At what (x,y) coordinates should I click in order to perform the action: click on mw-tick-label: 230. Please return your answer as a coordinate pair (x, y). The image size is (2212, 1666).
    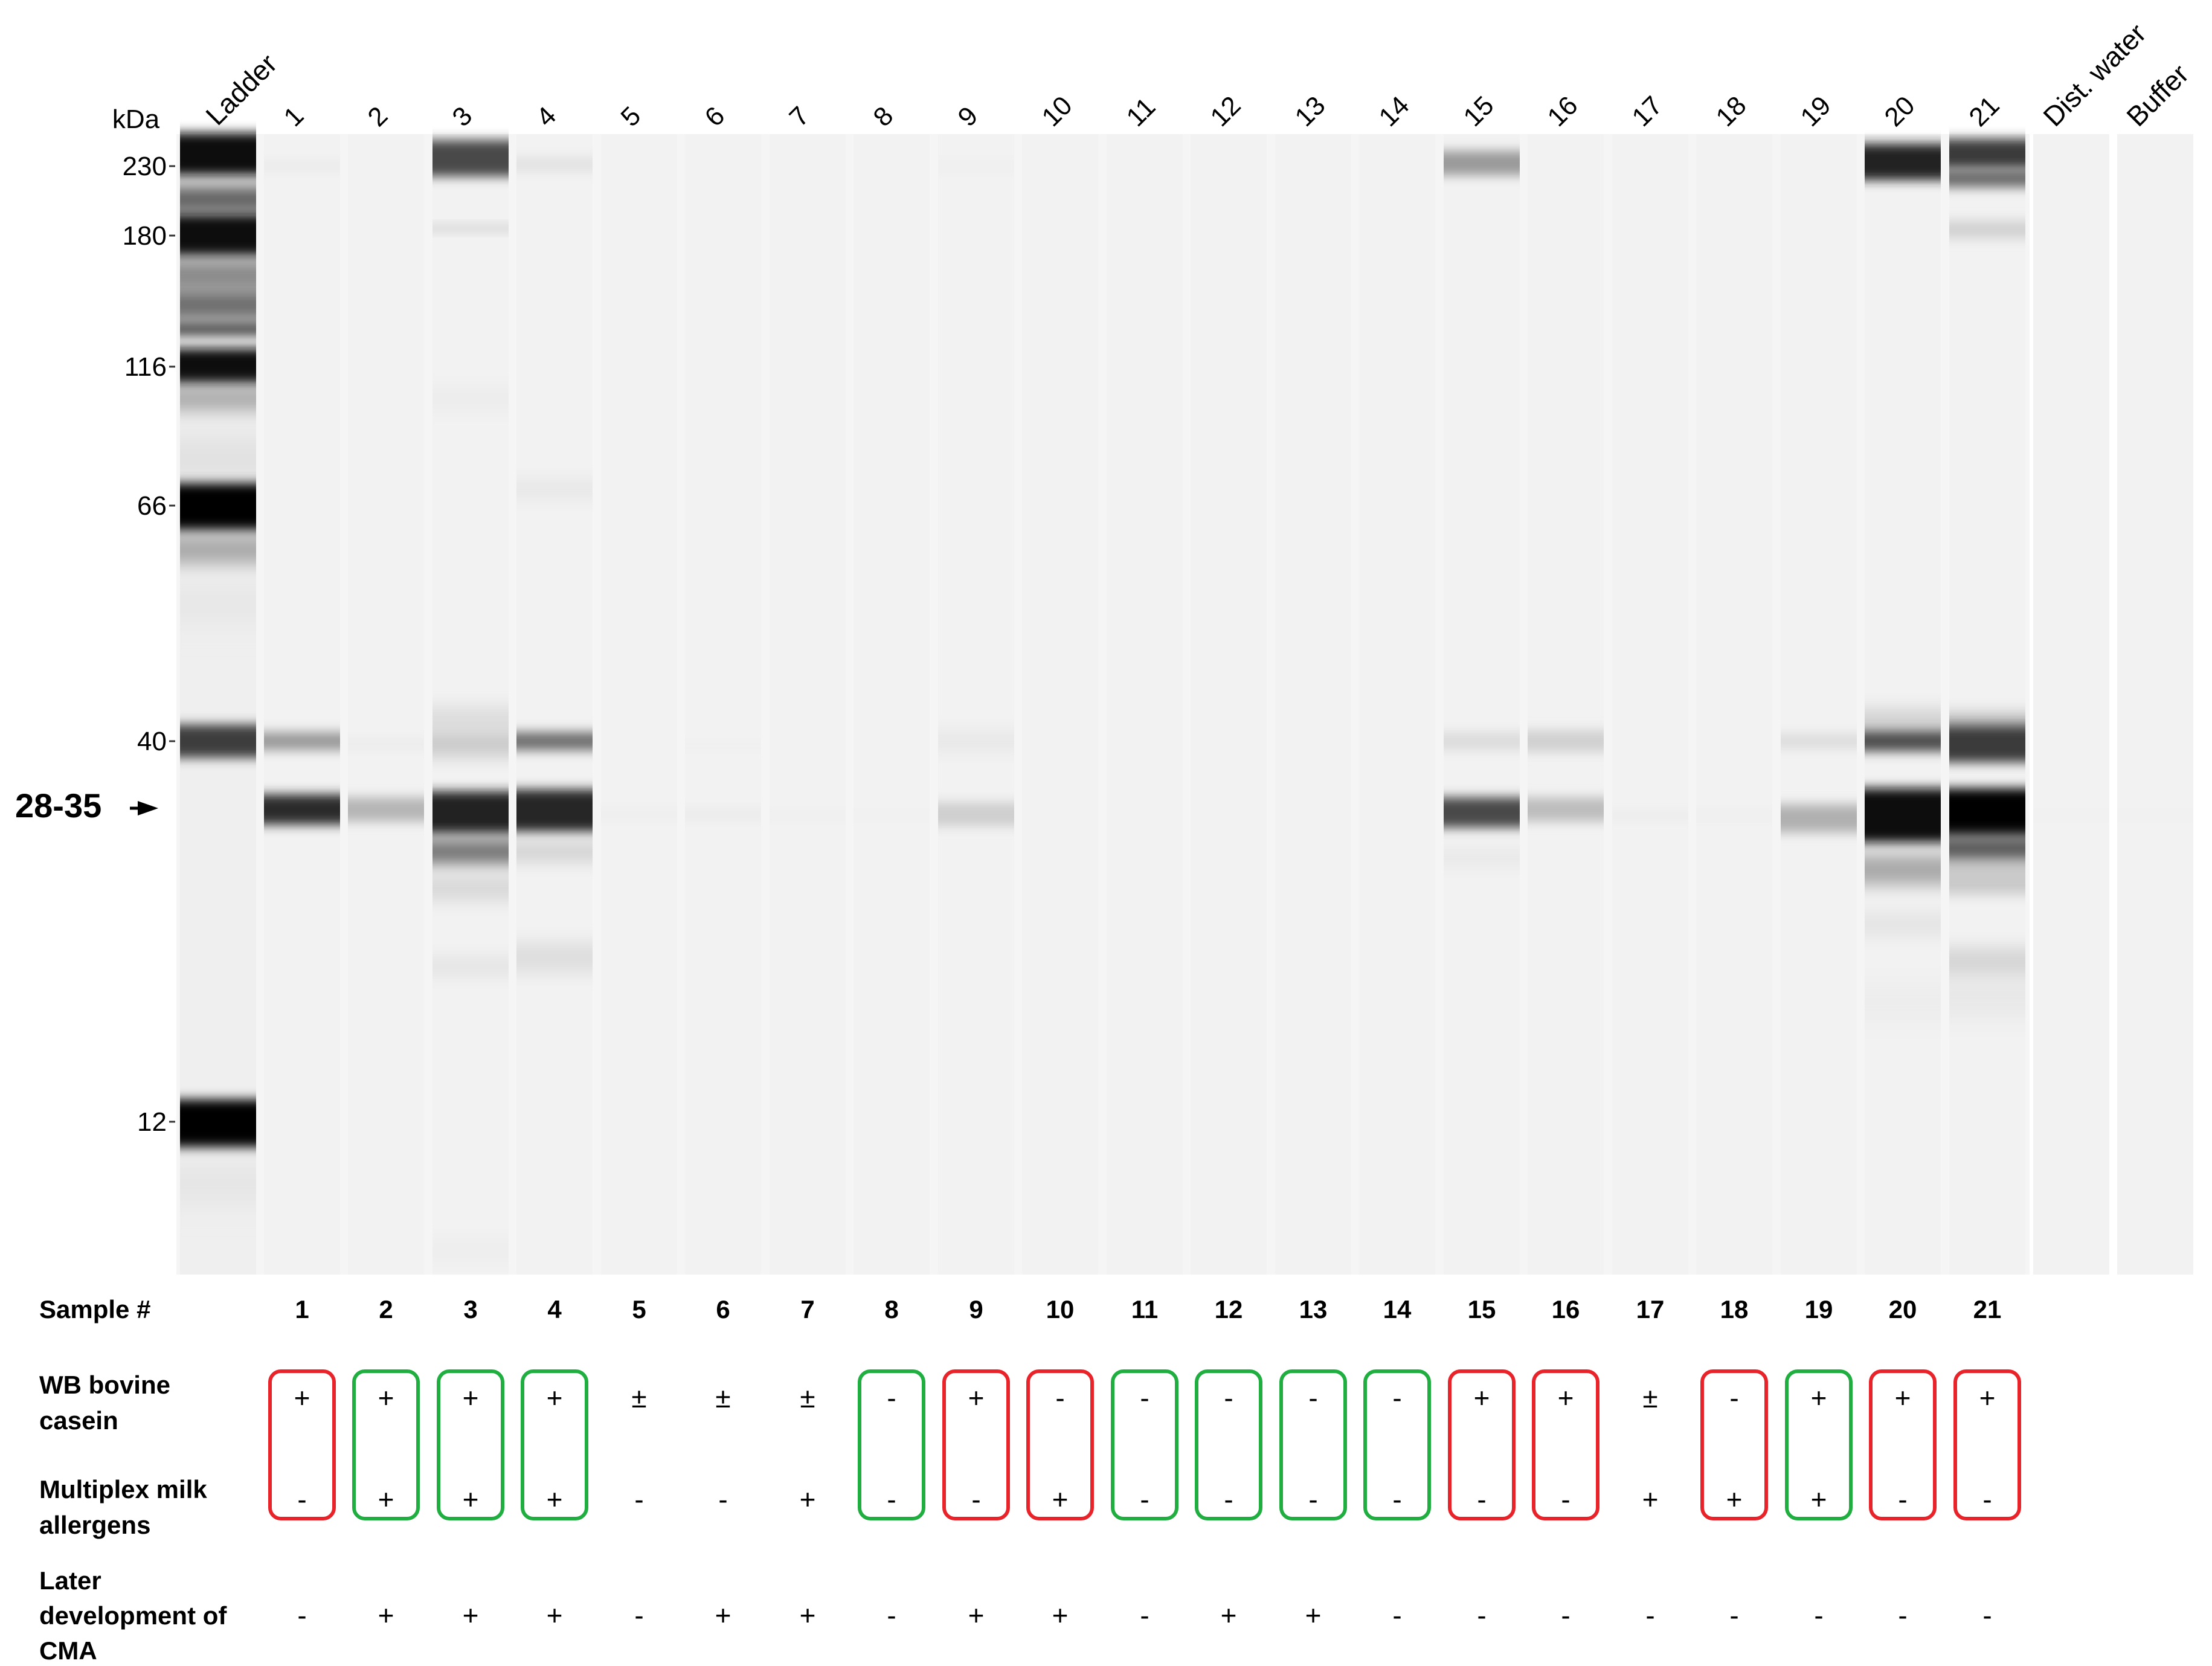
    Looking at the image, I should click on (145, 166).